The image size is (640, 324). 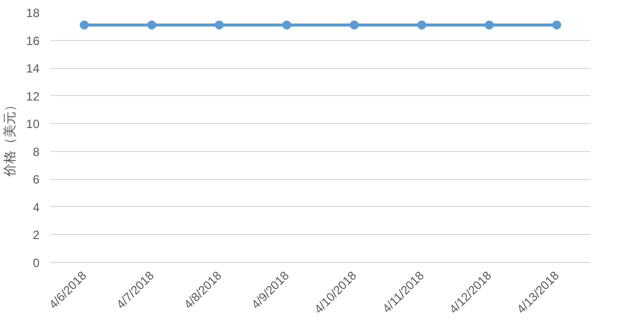 I want to click on y-tick-label: 4, so click(x=36, y=207).